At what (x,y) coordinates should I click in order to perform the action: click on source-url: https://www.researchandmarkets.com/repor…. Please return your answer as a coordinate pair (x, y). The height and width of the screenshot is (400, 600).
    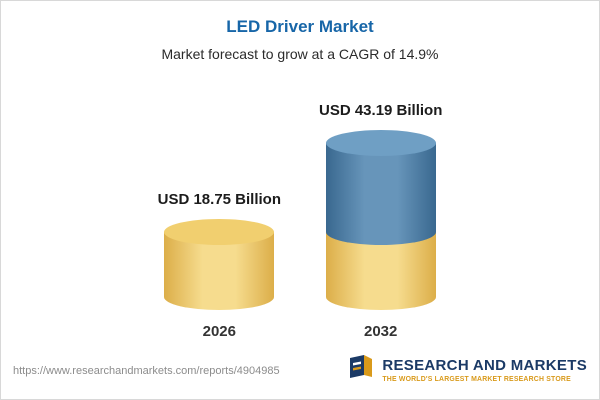
    Looking at the image, I should click on (146, 370).